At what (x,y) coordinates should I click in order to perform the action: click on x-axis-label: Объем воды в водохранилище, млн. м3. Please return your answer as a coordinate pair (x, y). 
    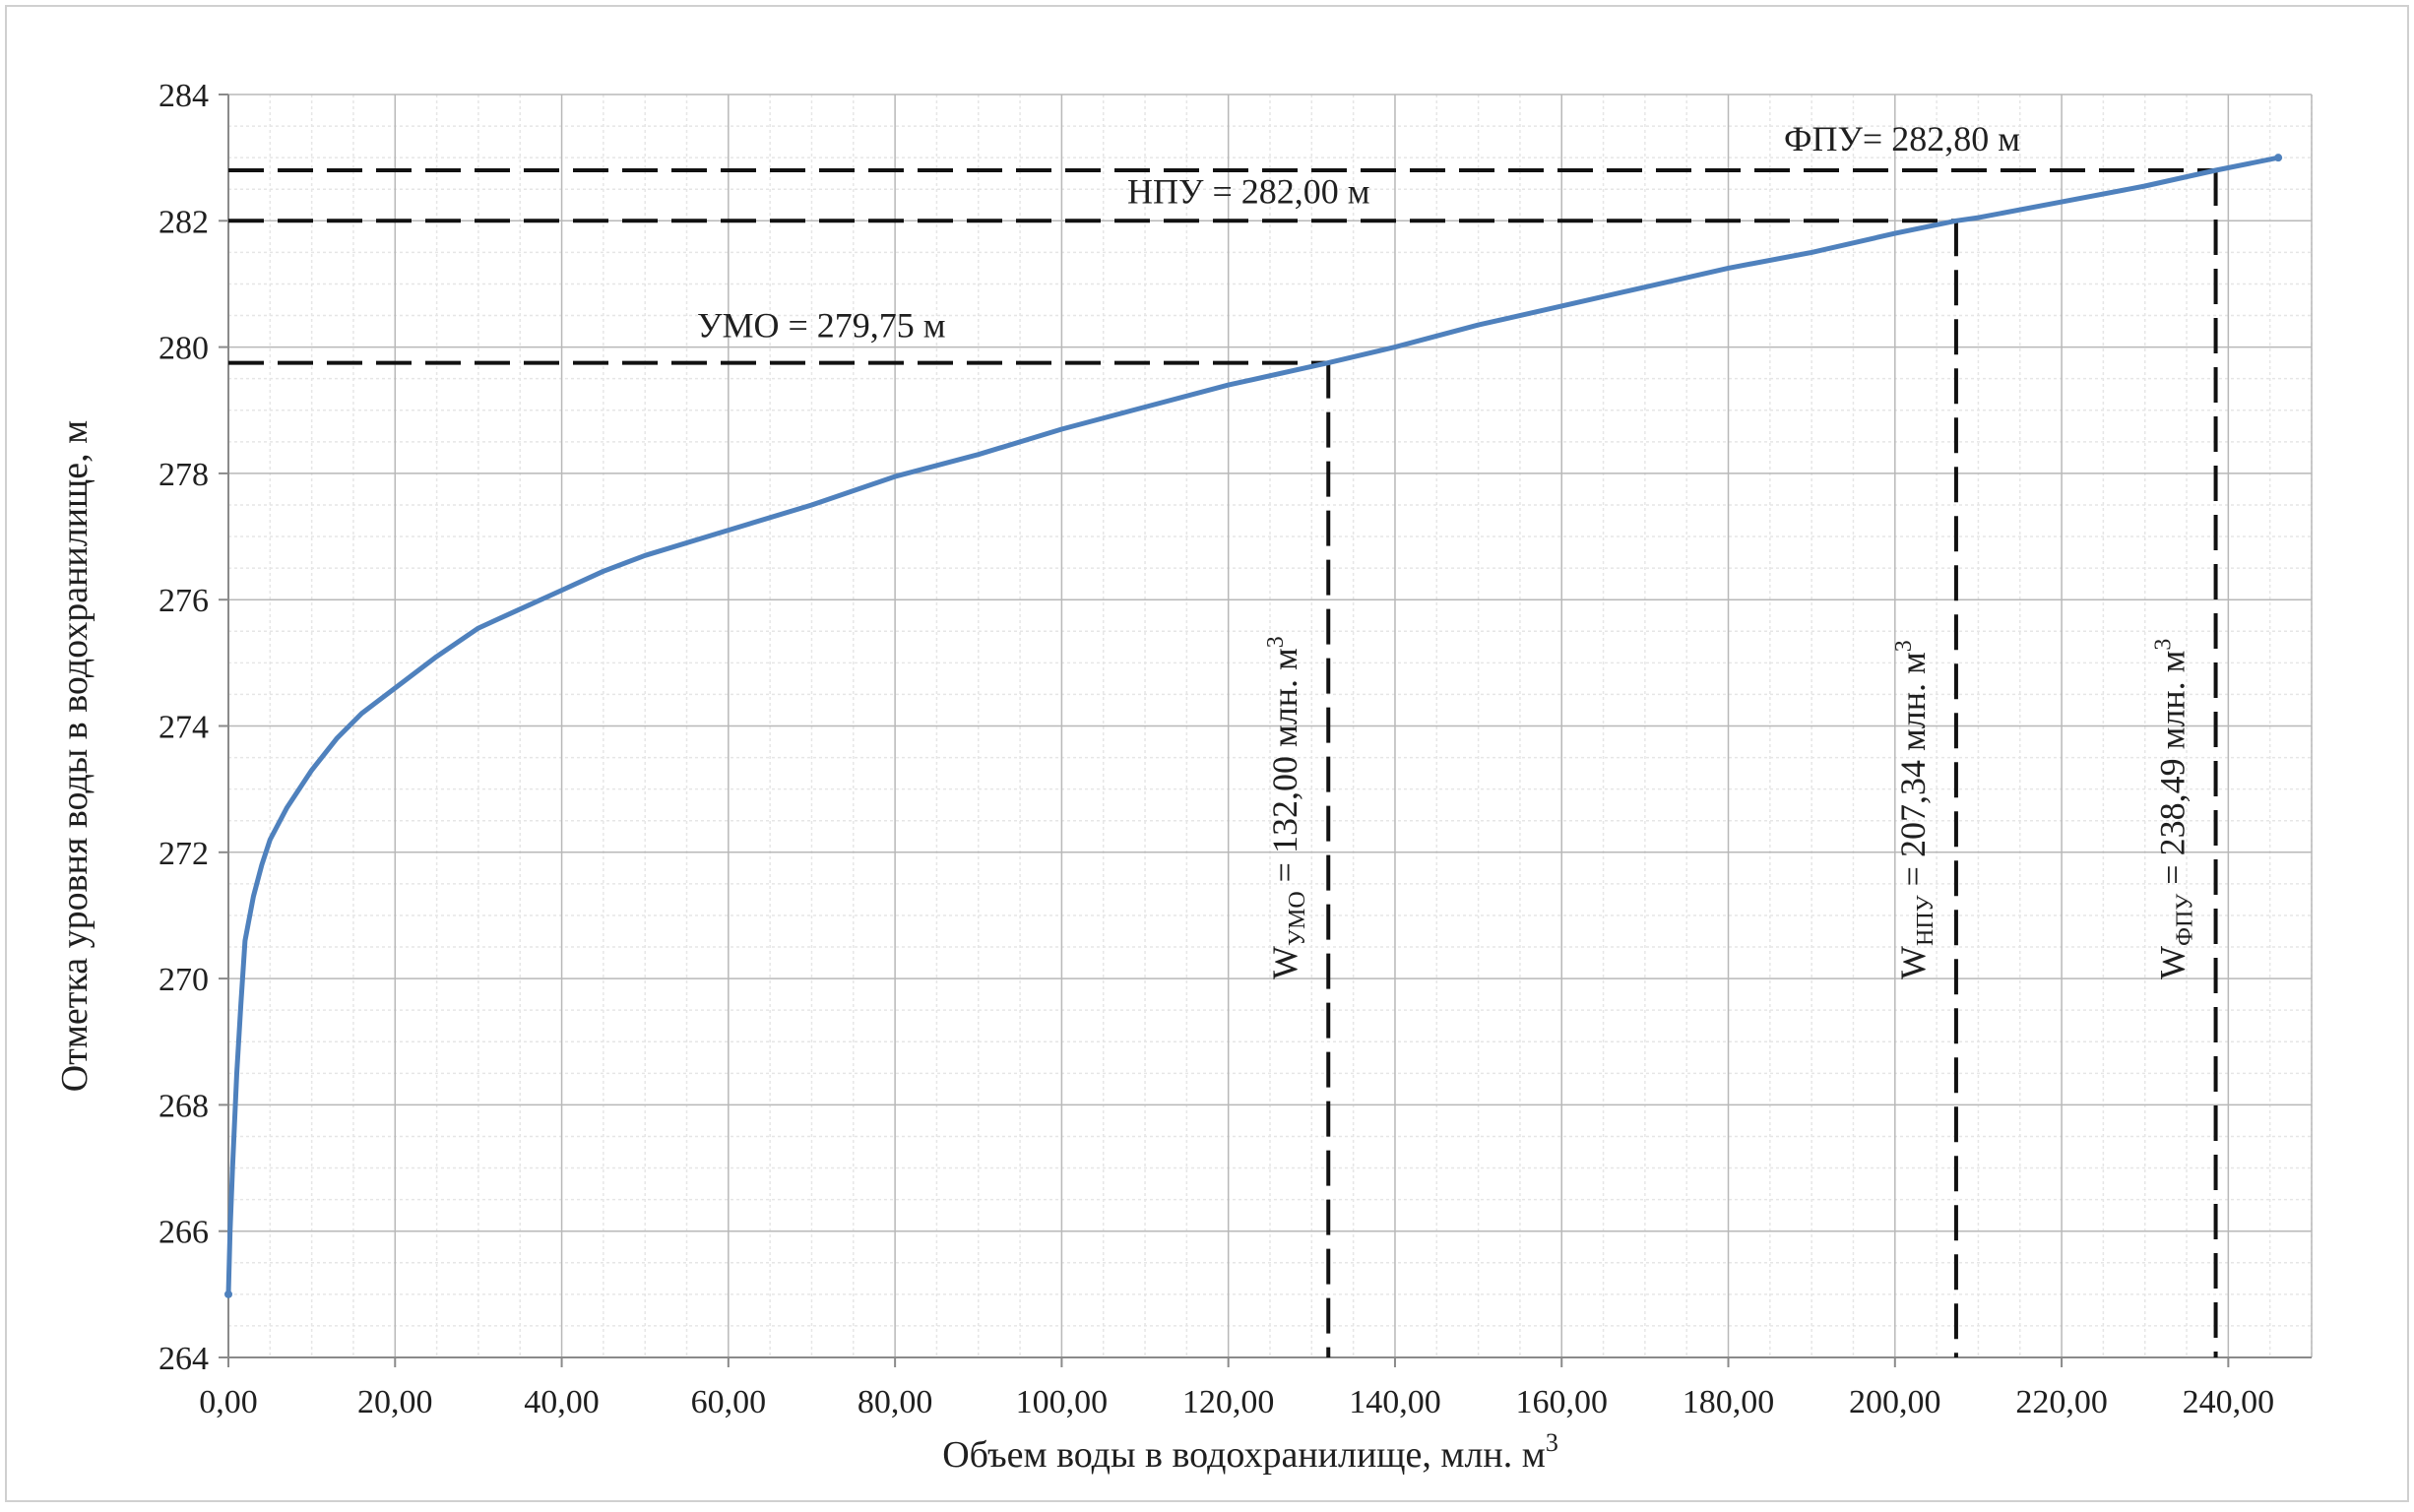
    Looking at the image, I should click on (1250, 1452).